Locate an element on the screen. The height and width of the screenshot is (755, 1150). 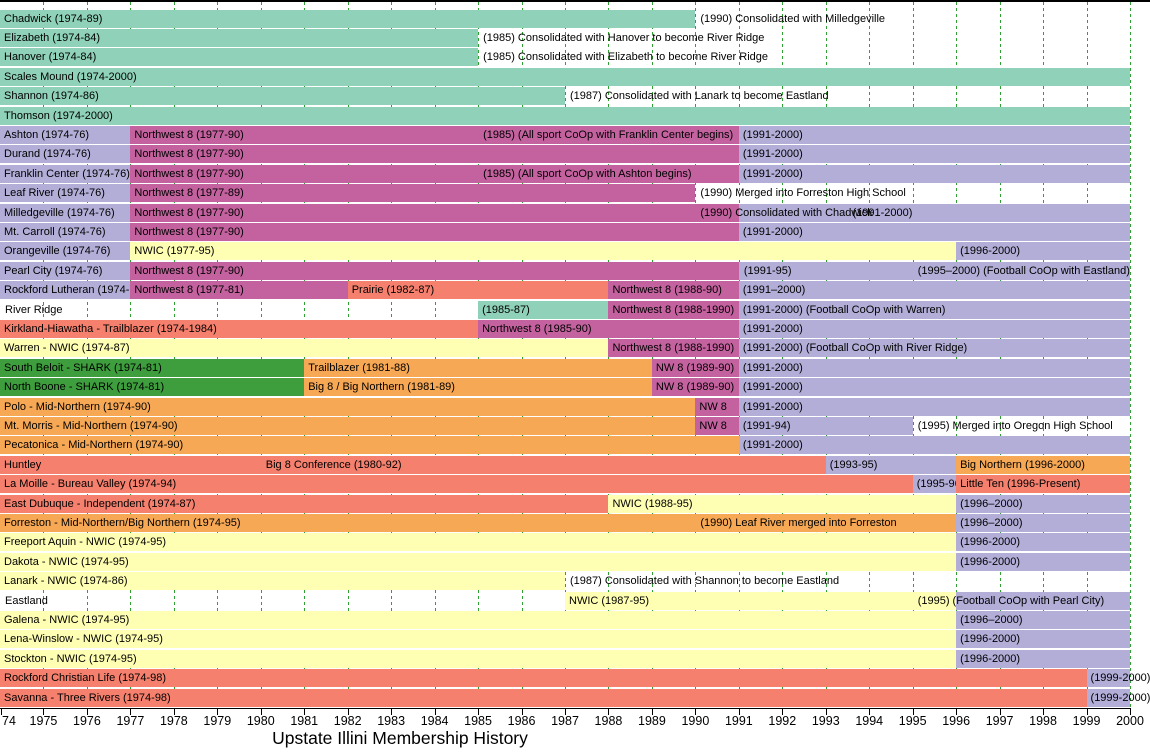
bar-label: Prairie (1982-87) is located at coordinates (393, 290).